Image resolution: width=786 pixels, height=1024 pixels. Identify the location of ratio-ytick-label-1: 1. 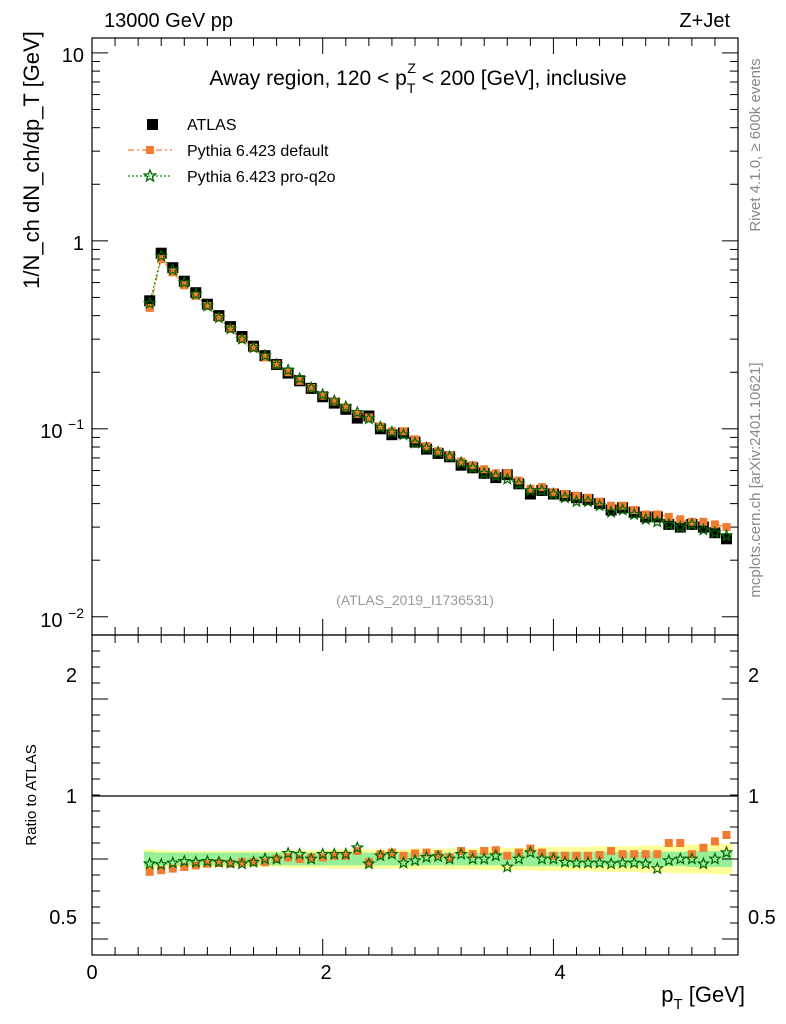
(71, 797).